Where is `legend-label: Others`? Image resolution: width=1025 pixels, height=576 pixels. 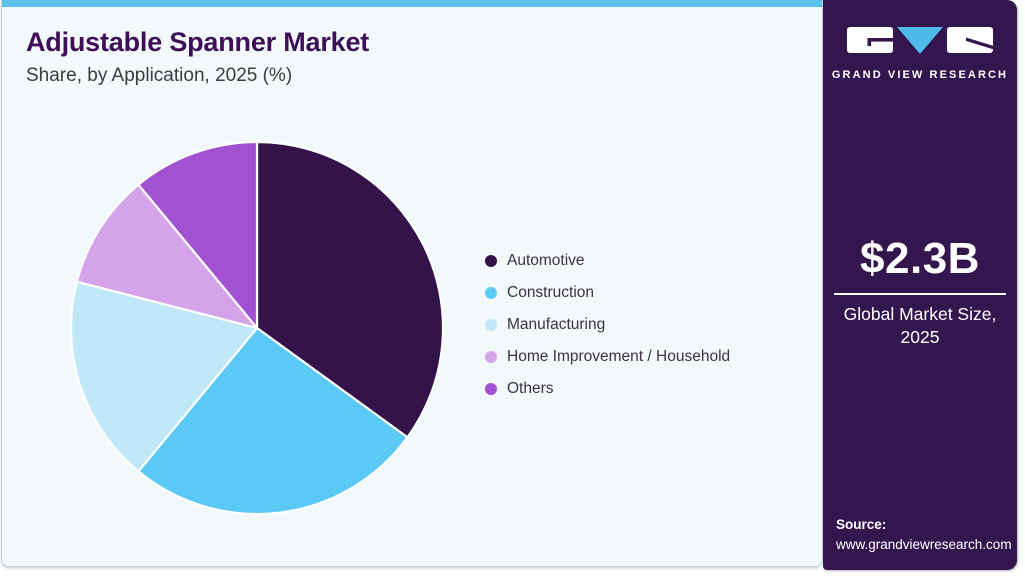
legend-label: Others is located at coordinates (530, 388).